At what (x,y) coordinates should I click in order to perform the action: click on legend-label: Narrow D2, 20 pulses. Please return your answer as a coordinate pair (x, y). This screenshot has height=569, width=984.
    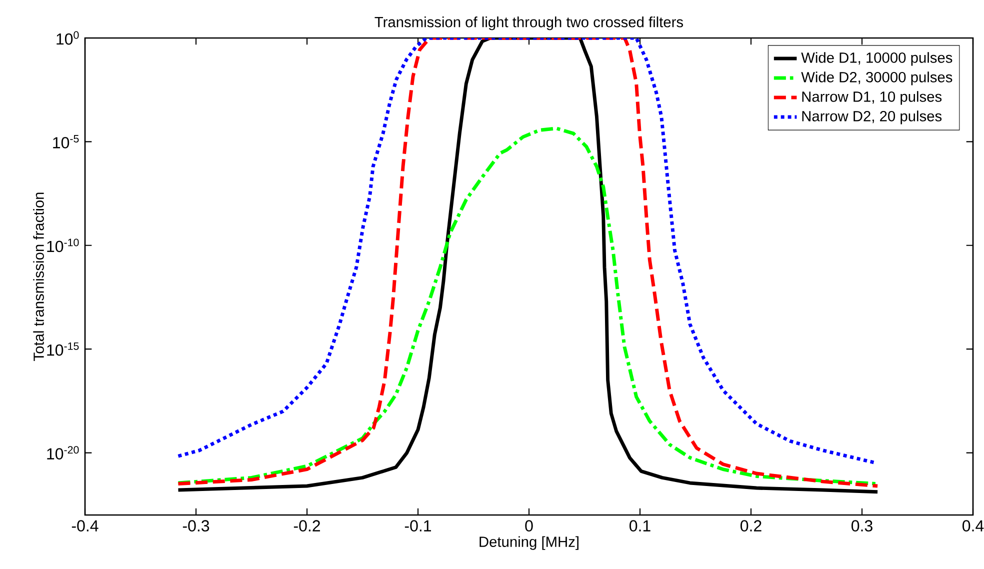
    Looking at the image, I should click on (872, 117).